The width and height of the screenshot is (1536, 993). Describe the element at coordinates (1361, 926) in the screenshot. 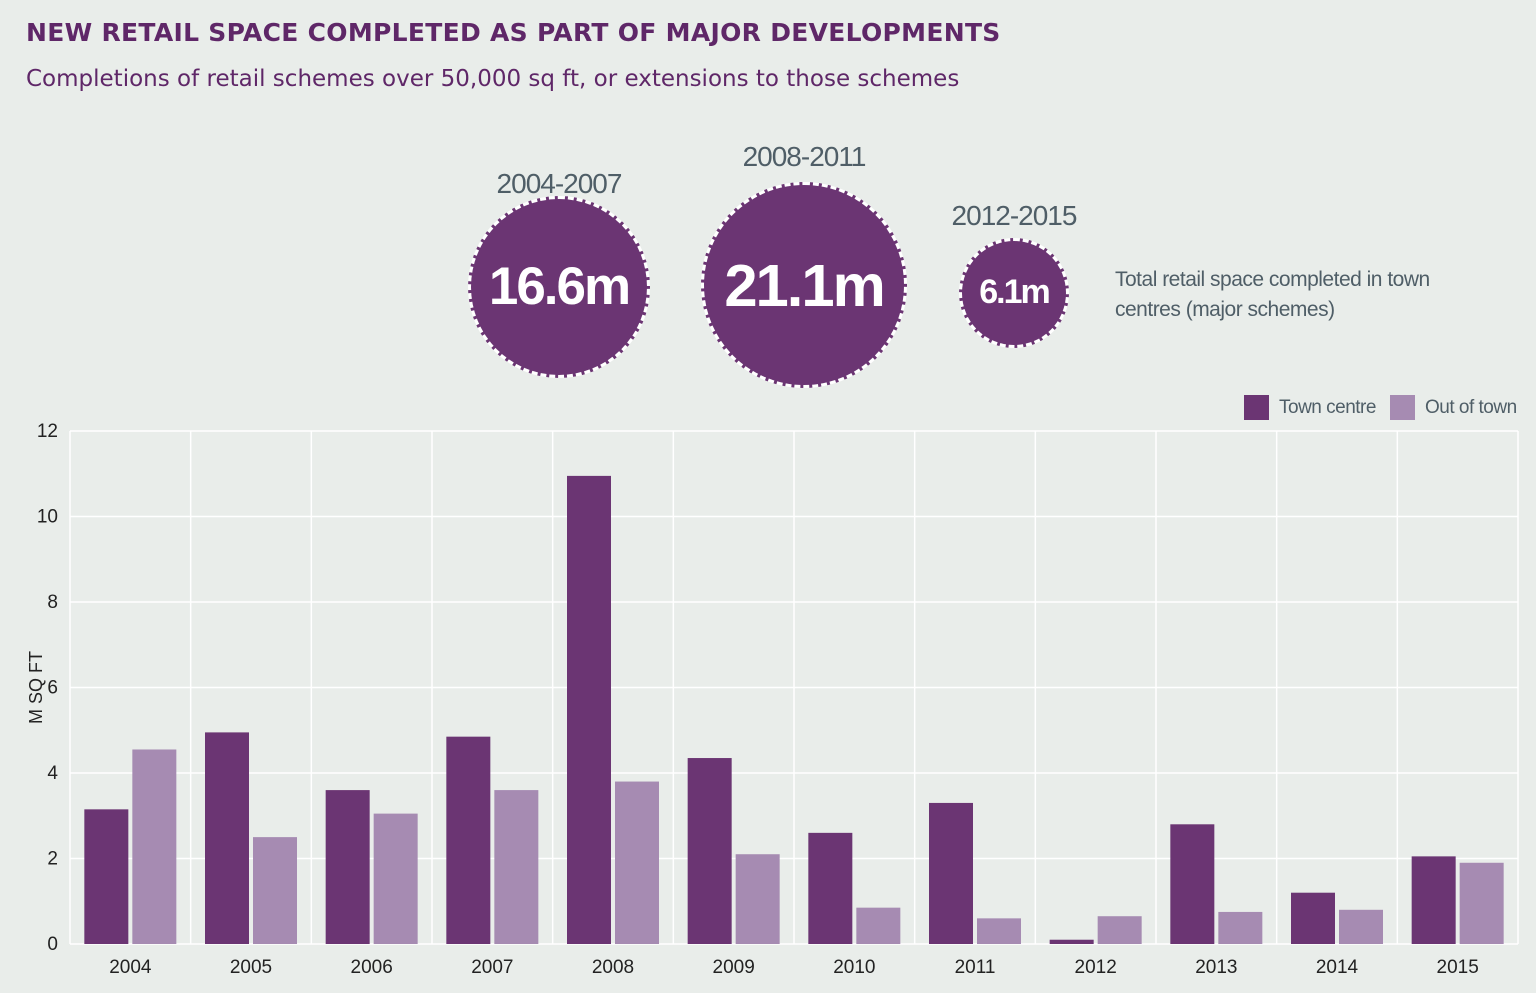

I see `bar-out-of-town-2014` at that location.